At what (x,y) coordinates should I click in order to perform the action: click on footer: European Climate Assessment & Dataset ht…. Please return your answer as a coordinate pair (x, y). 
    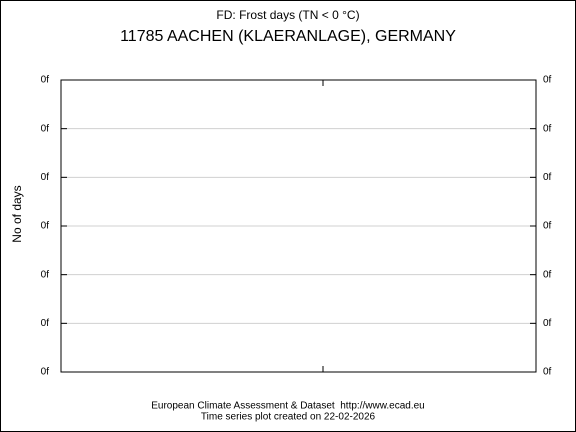
    Looking at the image, I should click on (287, 406).